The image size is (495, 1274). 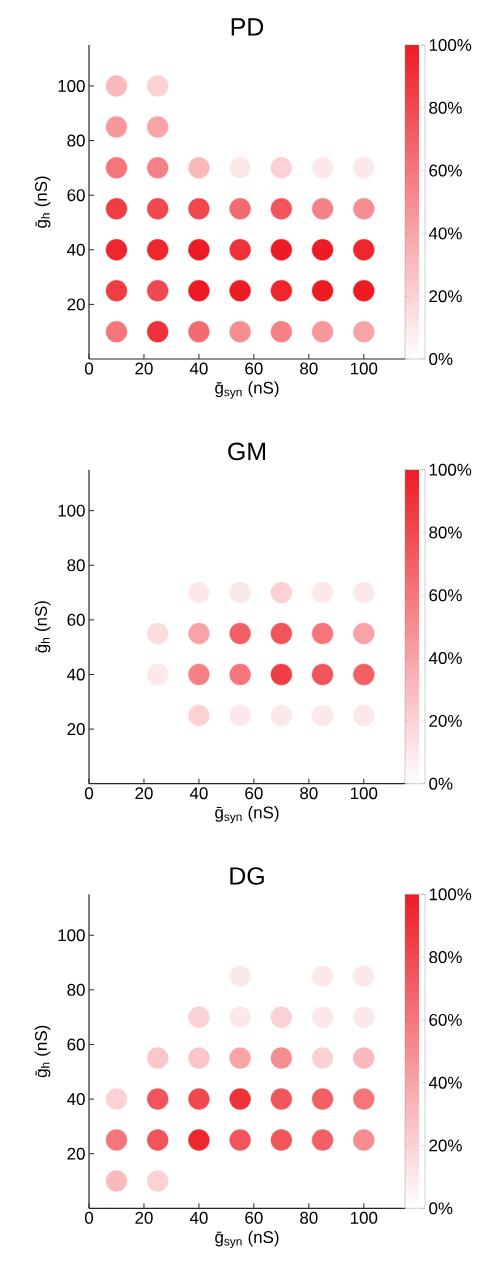 I want to click on chart-title: PD, so click(x=247, y=27).